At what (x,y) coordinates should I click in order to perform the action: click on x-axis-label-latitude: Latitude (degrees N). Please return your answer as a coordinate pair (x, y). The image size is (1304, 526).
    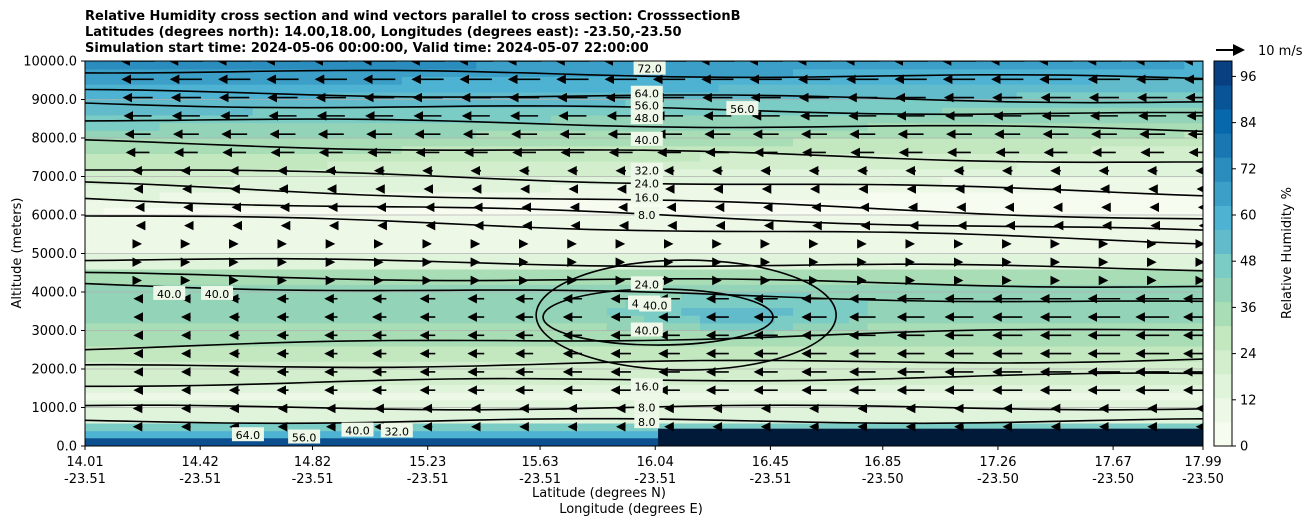
    Looking at the image, I should click on (599, 493).